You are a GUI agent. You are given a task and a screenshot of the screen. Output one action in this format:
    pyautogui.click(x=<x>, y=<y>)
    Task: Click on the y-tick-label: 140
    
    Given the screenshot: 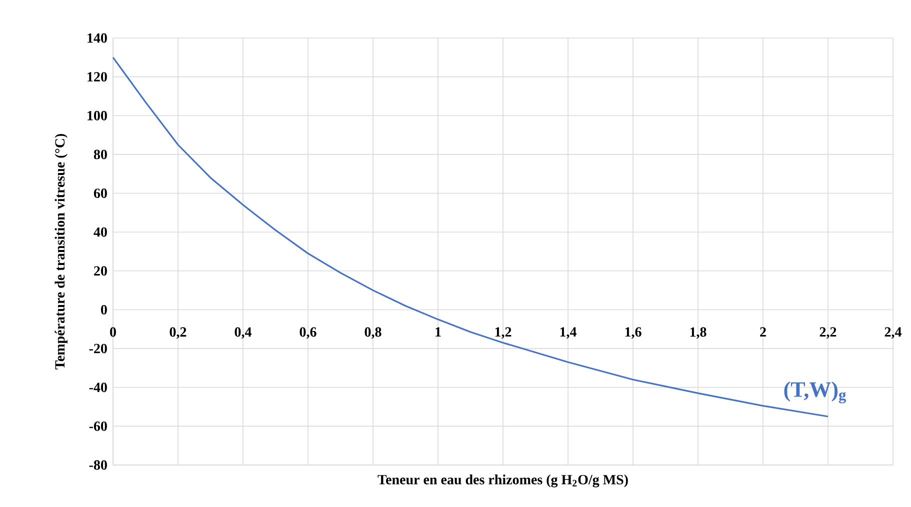 What is the action you would take?
    pyautogui.click(x=97, y=38)
    